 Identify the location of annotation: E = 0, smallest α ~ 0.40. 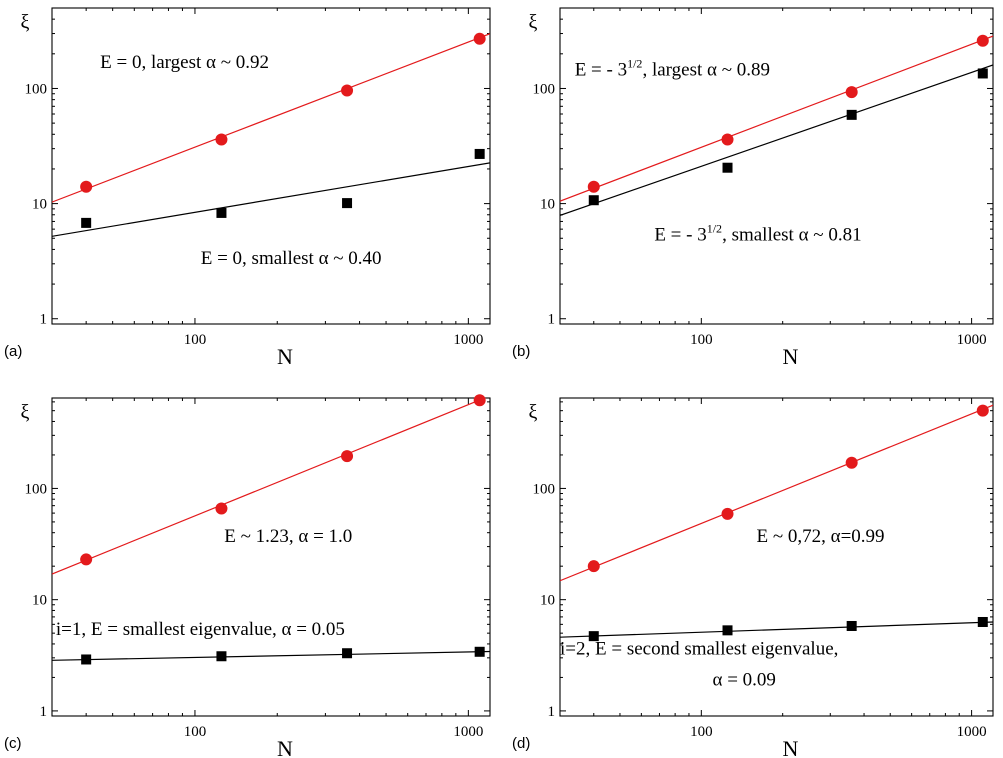
(291, 258).